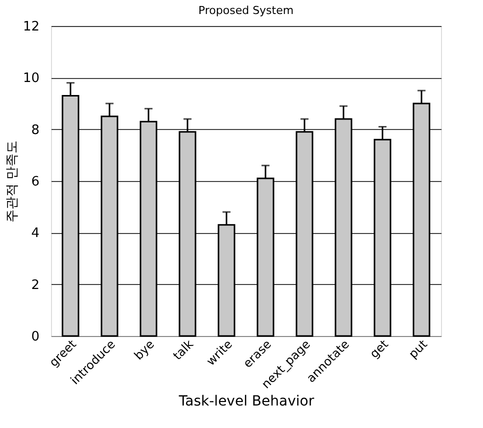 This screenshot has width=483, height=428. What do you see at coordinates (31, 78) in the screenshot?
I see `y-tick-label: 10` at bounding box center [31, 78].